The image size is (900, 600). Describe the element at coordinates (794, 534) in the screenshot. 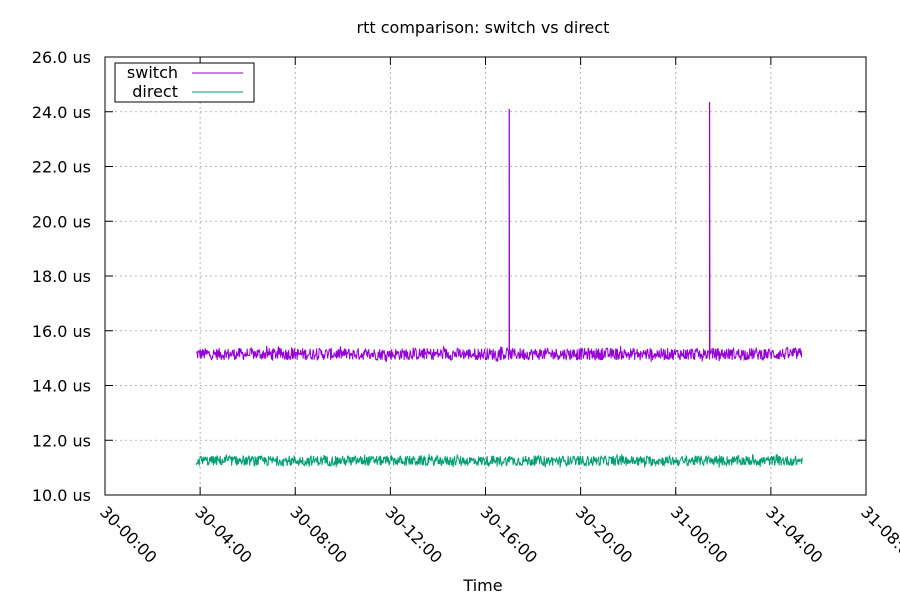

I see `x-tick-label: 31-04:00` at that location.